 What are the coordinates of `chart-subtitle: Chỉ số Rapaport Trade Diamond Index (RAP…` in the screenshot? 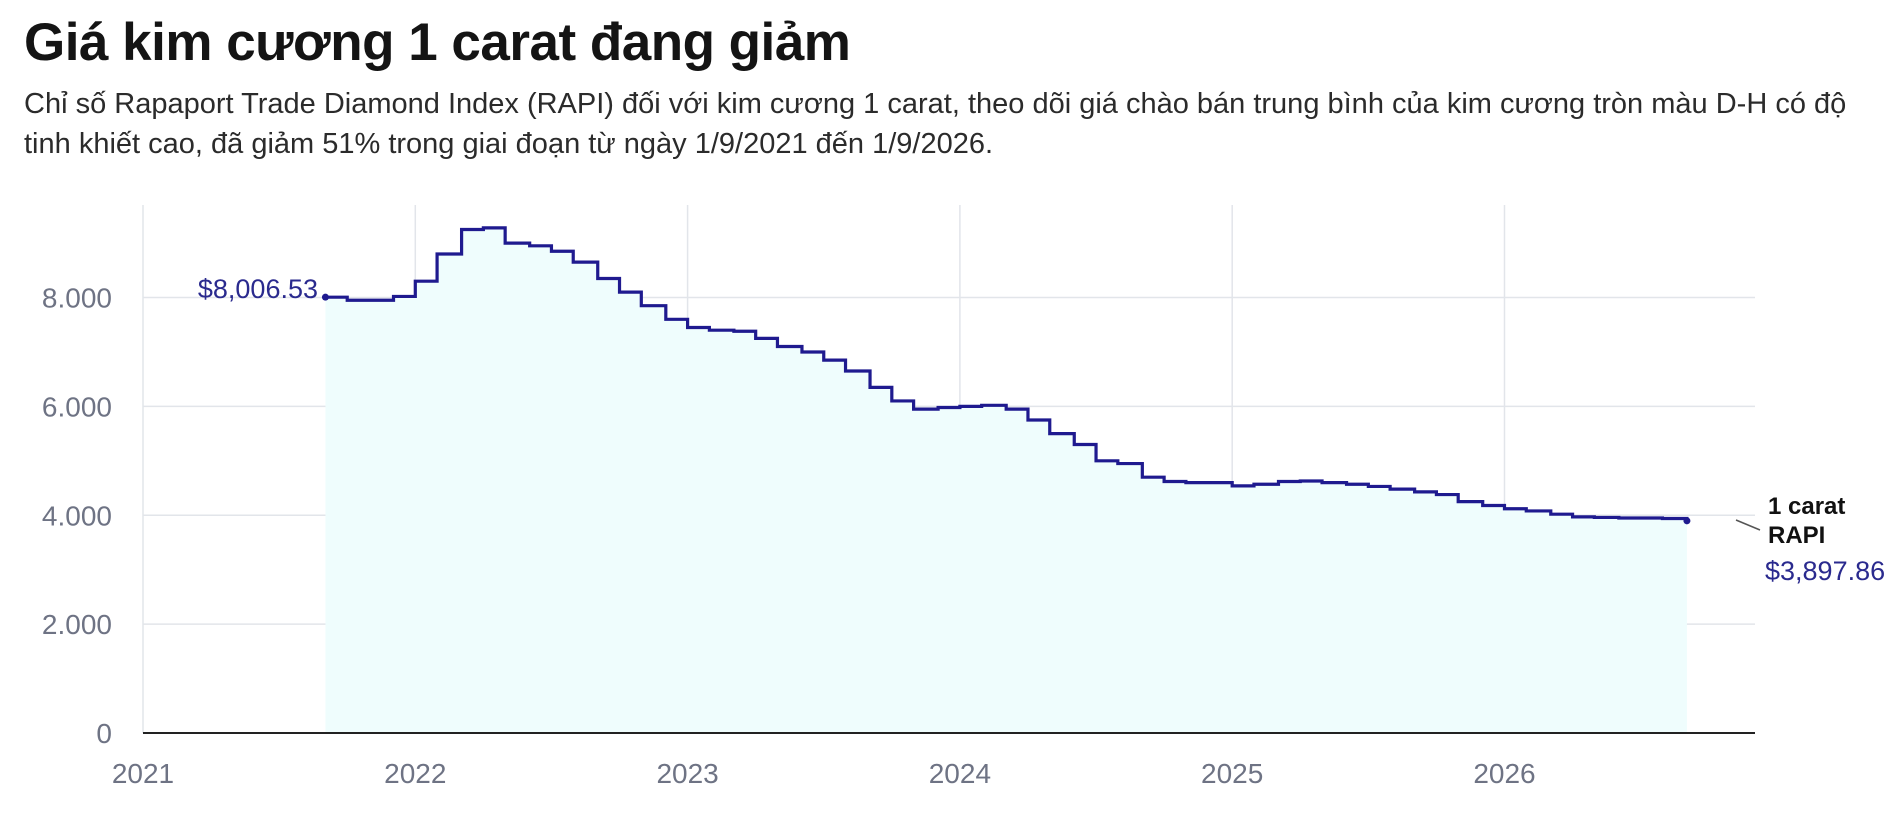 It's located at (935, 124).